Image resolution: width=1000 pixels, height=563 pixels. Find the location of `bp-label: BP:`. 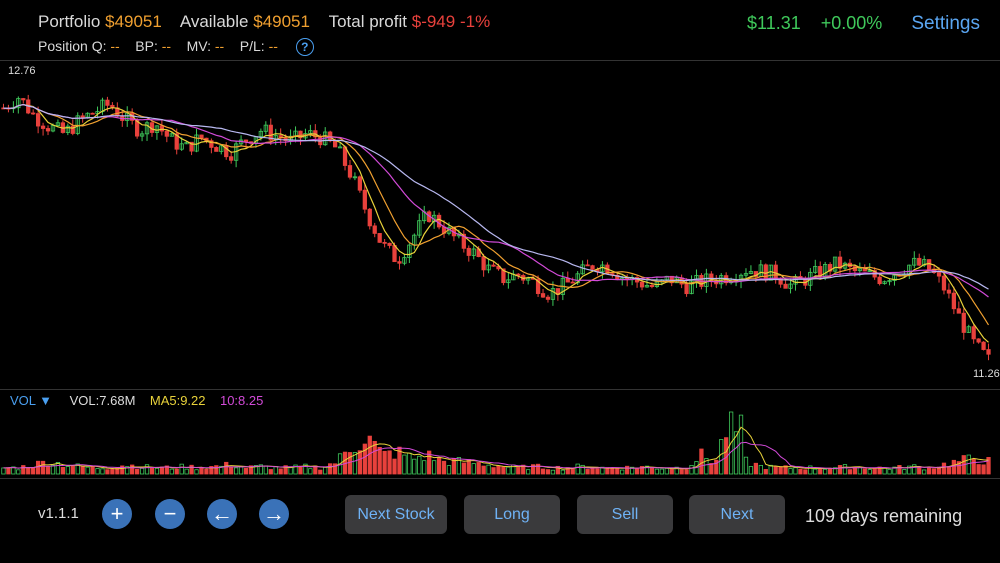

bp-label: BP: is located at coordinates (146, 46).